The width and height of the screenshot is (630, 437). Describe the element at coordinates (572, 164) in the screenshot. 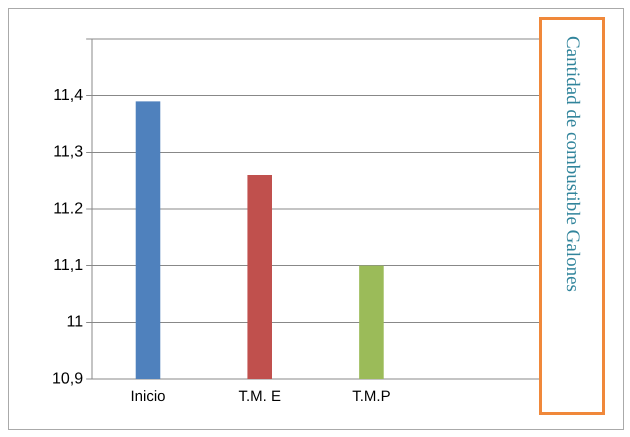

I see `y-axis-title: Cantidad de combustible Galones` at that location.